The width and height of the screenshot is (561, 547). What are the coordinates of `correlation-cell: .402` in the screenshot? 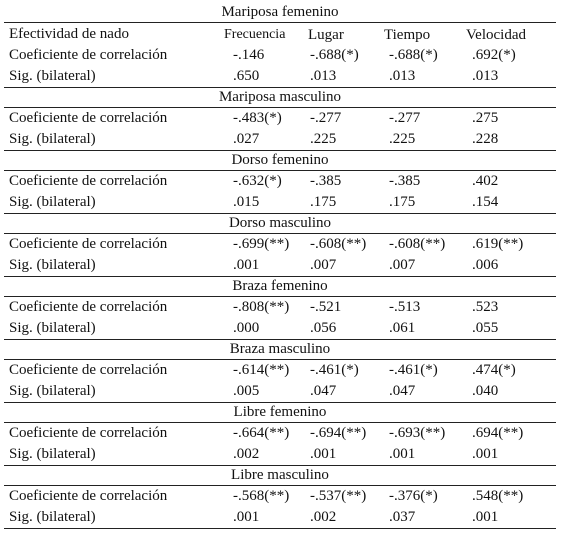 It's located at (485, 181).